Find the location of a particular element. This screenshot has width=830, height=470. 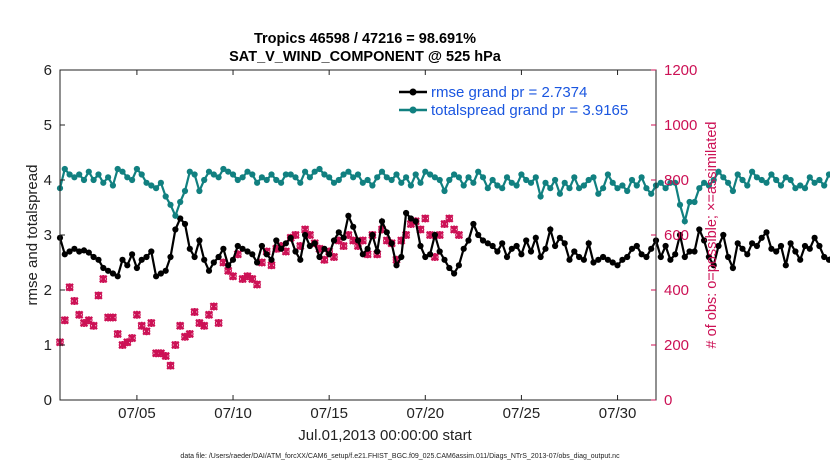

y-right-tick-label: 800 is located at coordinates (676, 180).